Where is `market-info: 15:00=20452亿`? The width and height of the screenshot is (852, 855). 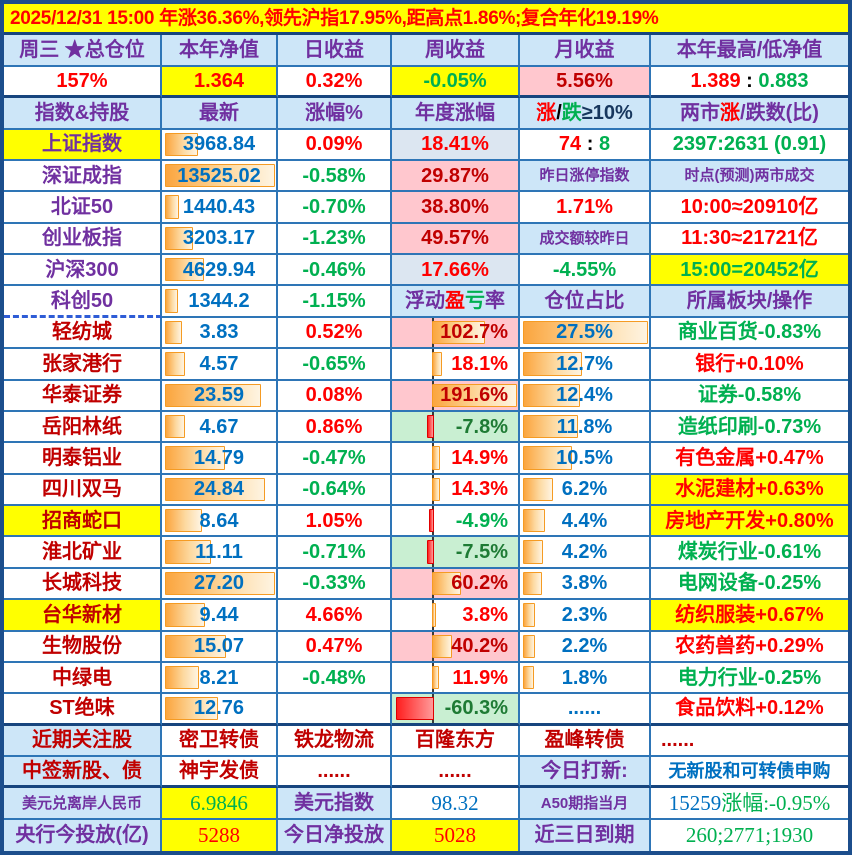 market-info: 15:00=20452亿 is located at coordinates (749, 271).